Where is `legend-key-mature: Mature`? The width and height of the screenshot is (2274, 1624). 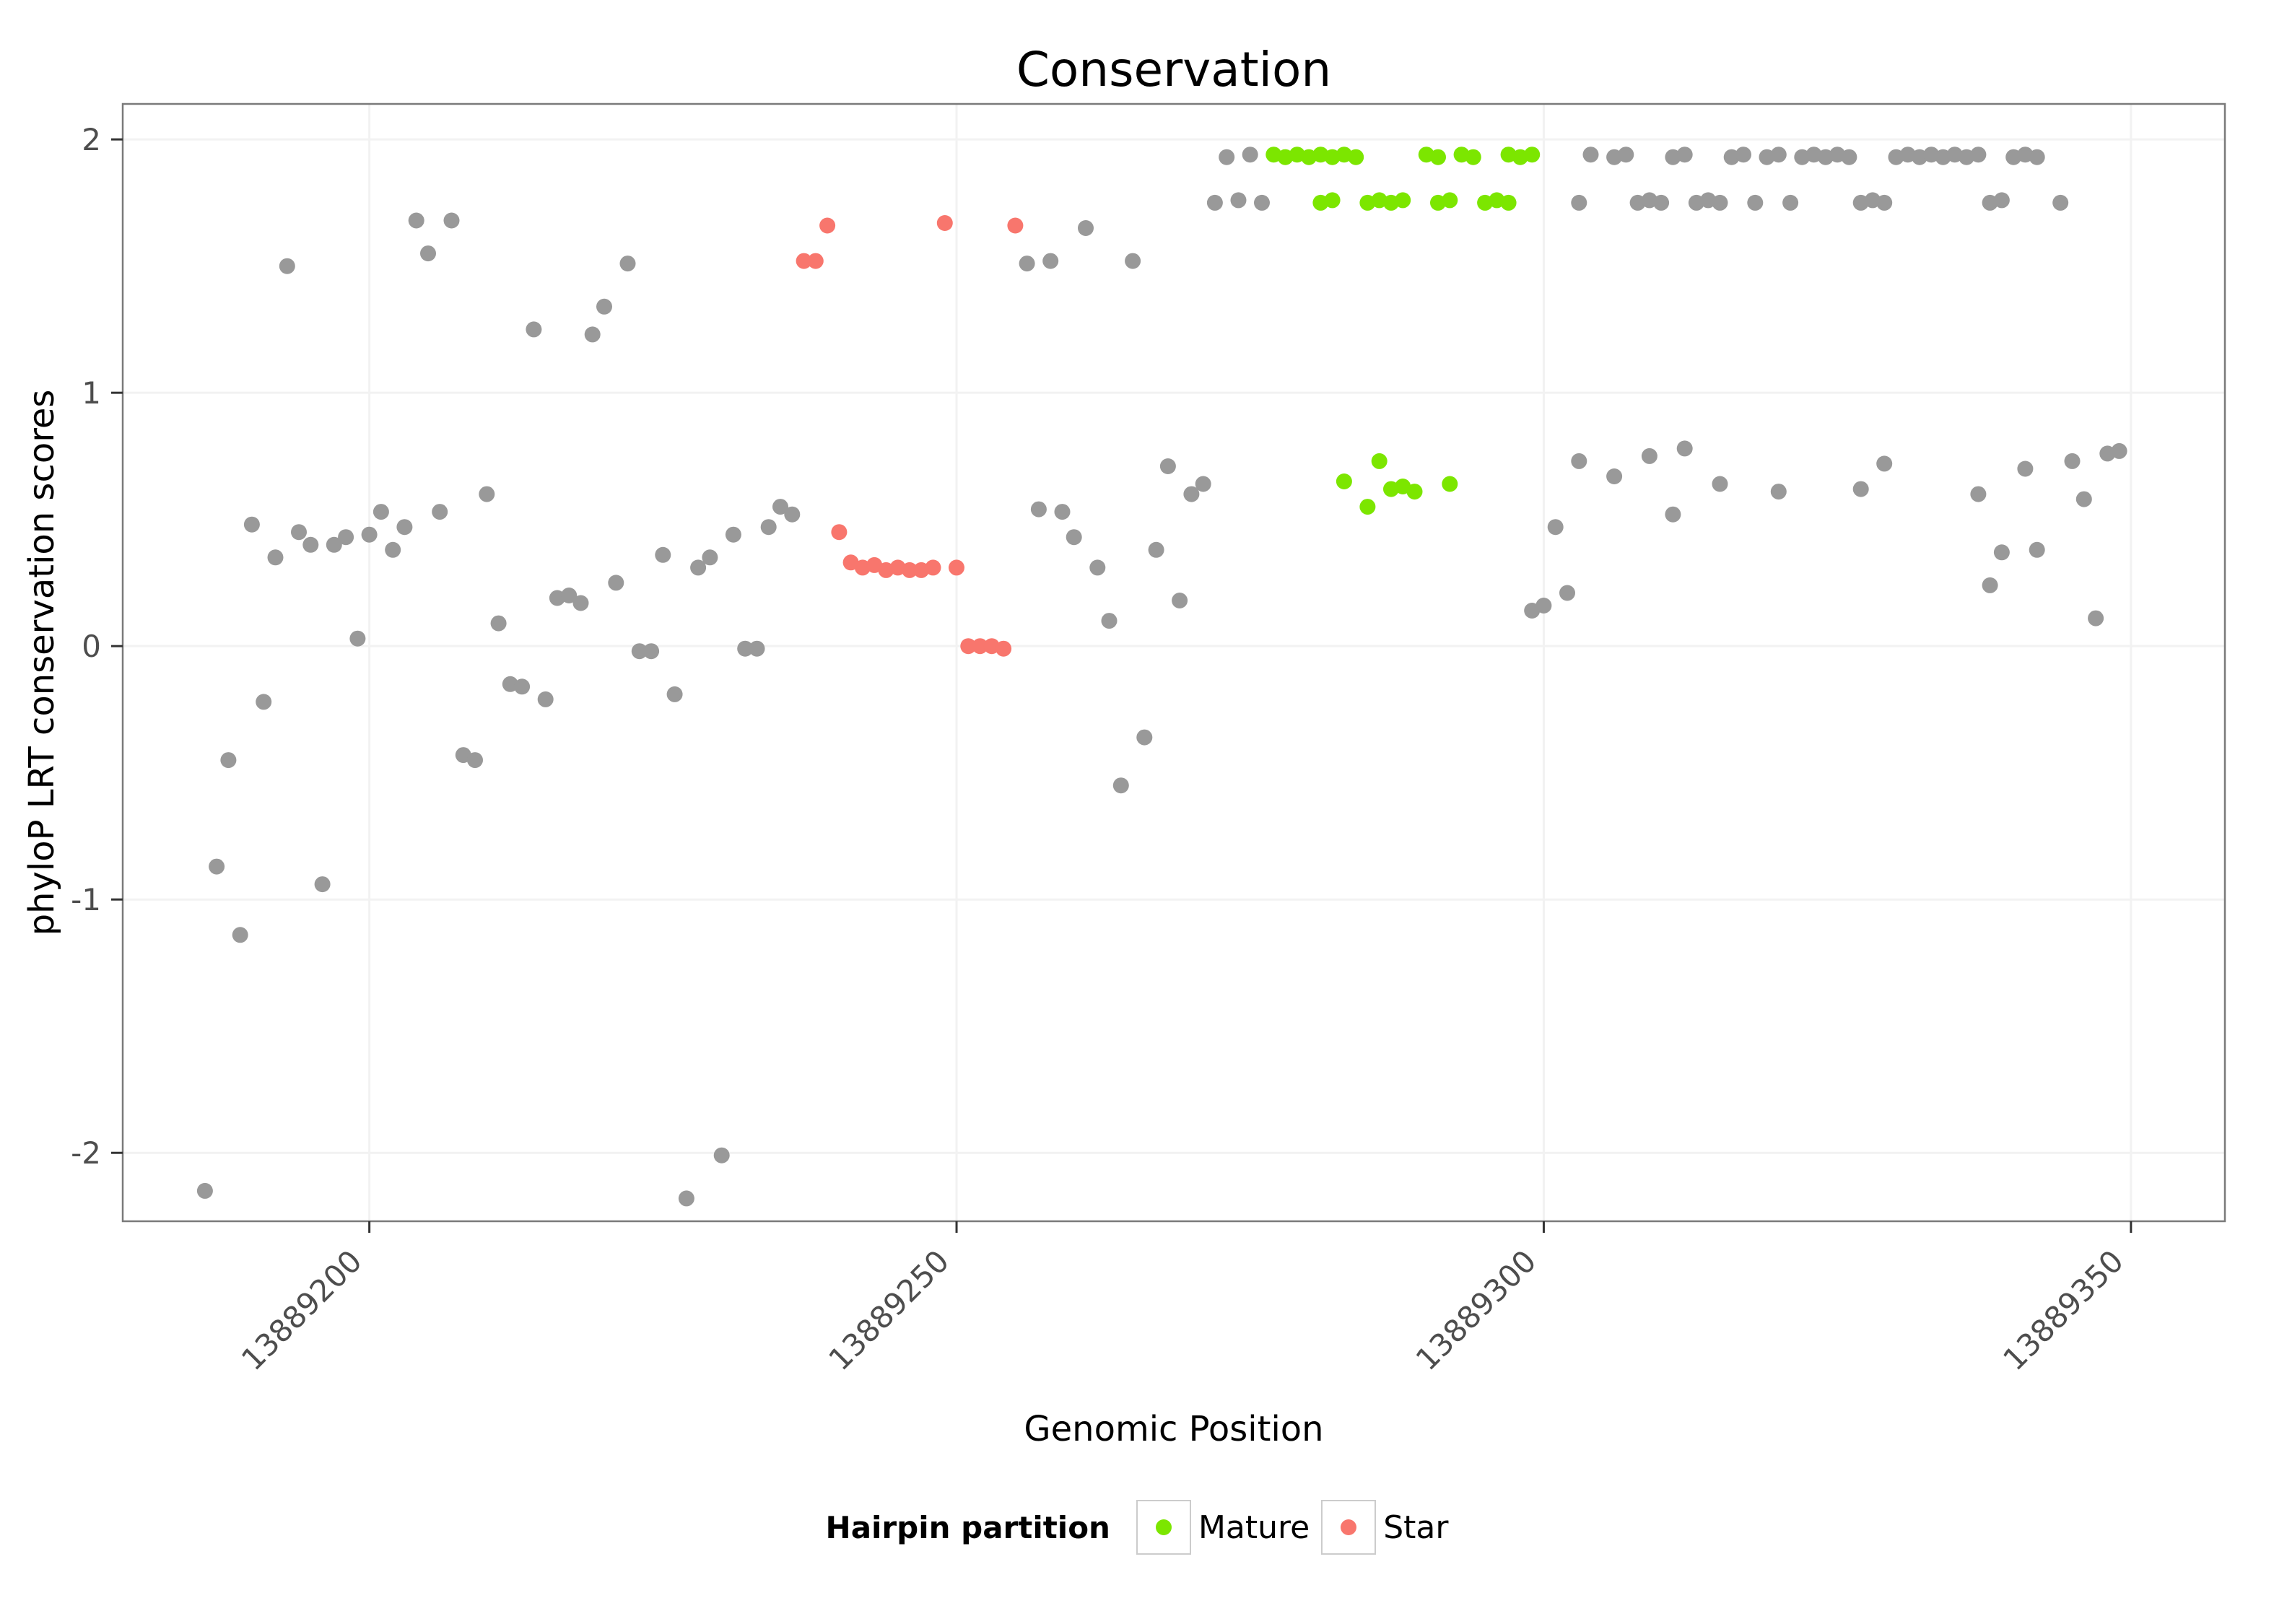 legend-key-mature: Mature is located at coordinates (1223, 1527).